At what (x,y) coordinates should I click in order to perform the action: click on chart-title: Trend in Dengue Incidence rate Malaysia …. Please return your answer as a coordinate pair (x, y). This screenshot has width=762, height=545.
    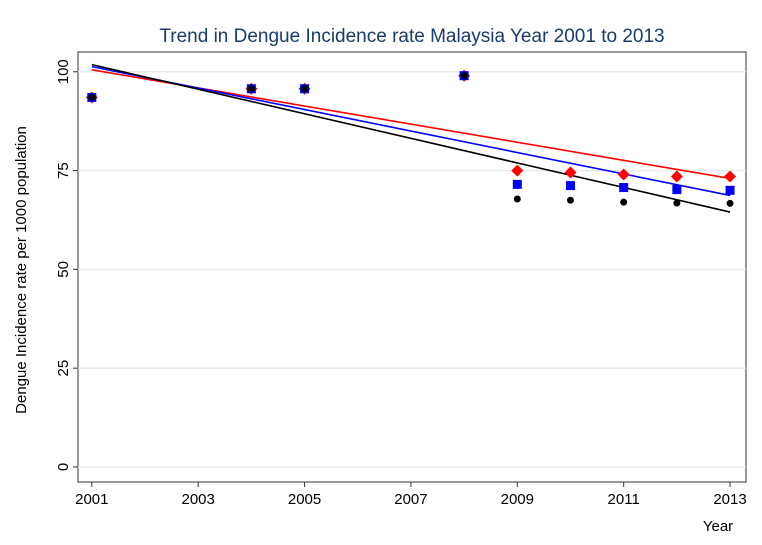
    Looking at the image, I should click on (411, 36).